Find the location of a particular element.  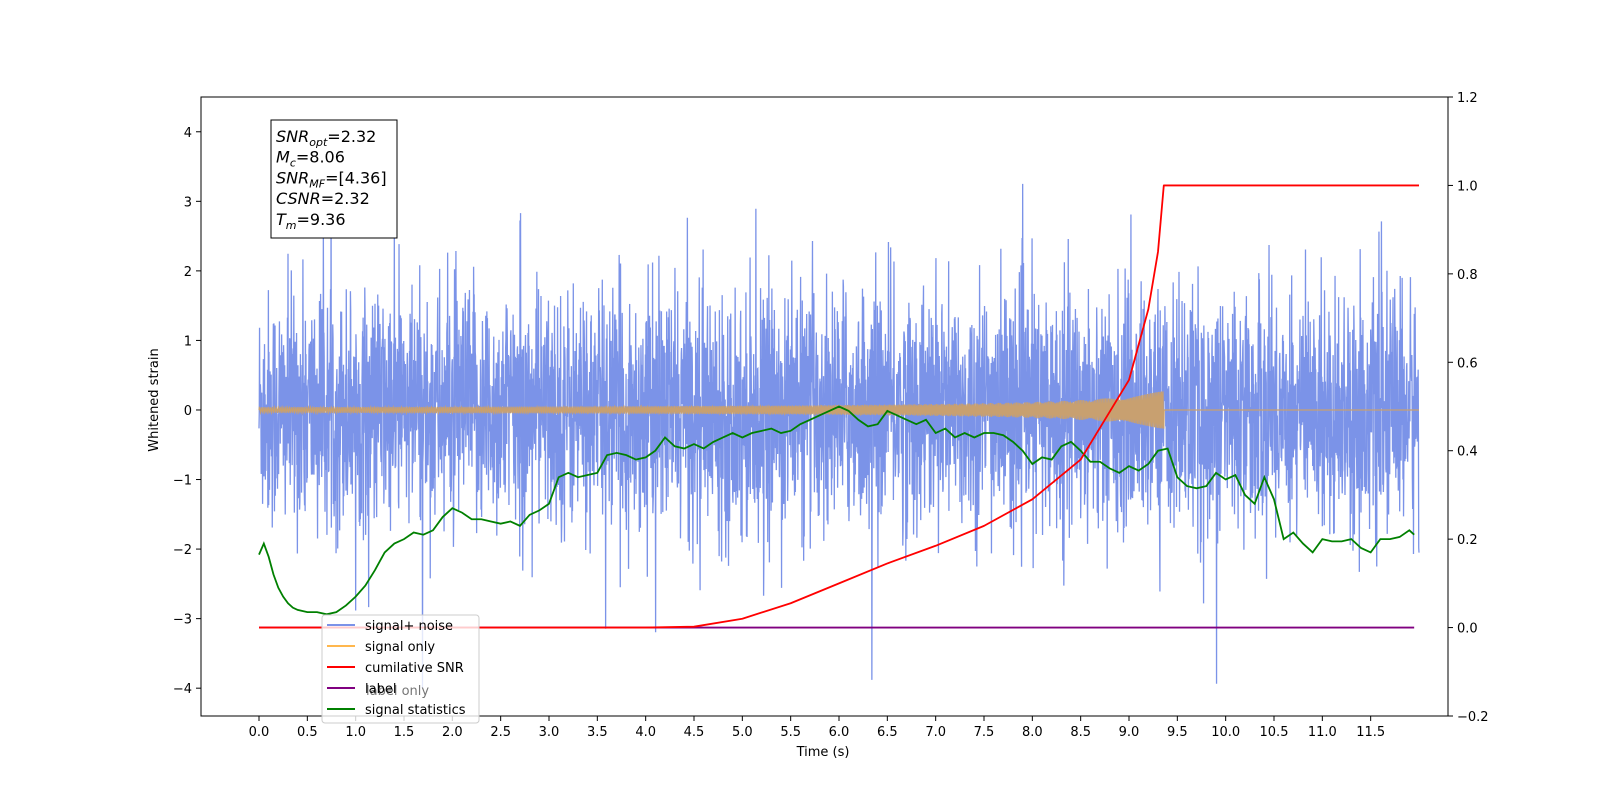

x-tick-label: 1.0 is located at coordinates (355, 732).